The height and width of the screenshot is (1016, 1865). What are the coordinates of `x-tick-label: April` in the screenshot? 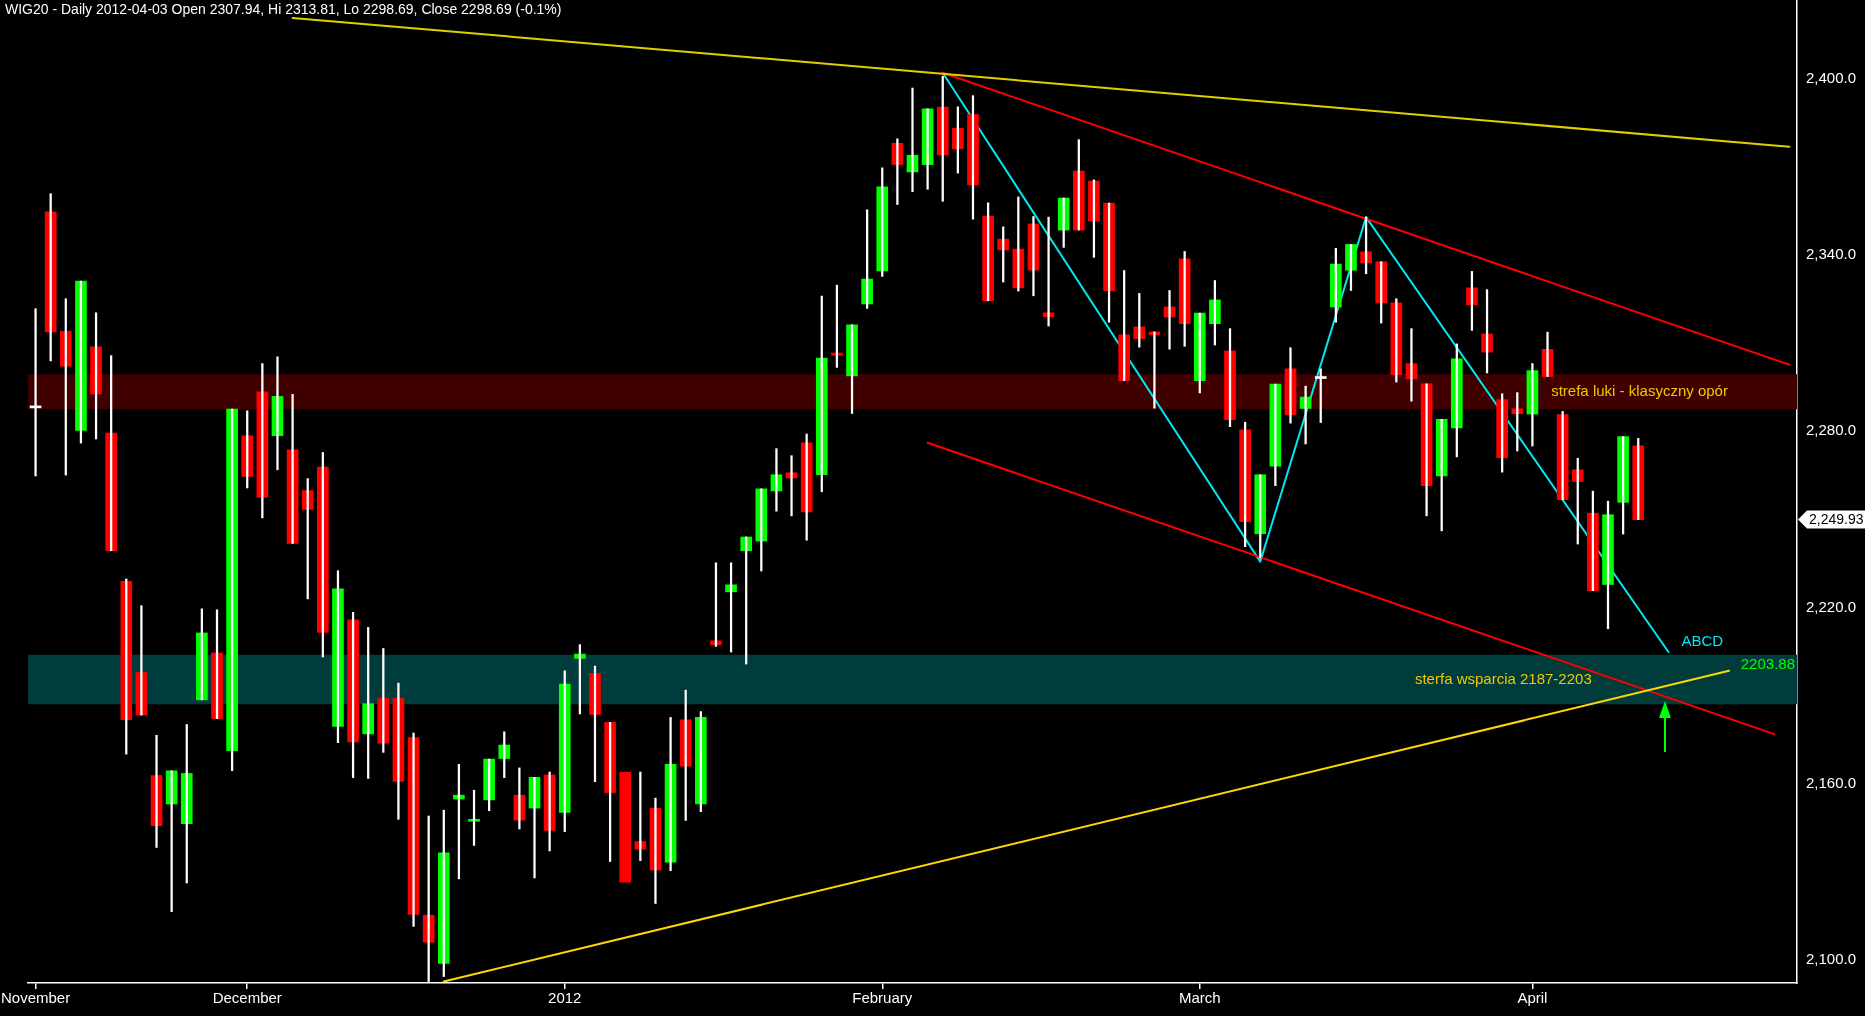 It's located at (1532, 998).